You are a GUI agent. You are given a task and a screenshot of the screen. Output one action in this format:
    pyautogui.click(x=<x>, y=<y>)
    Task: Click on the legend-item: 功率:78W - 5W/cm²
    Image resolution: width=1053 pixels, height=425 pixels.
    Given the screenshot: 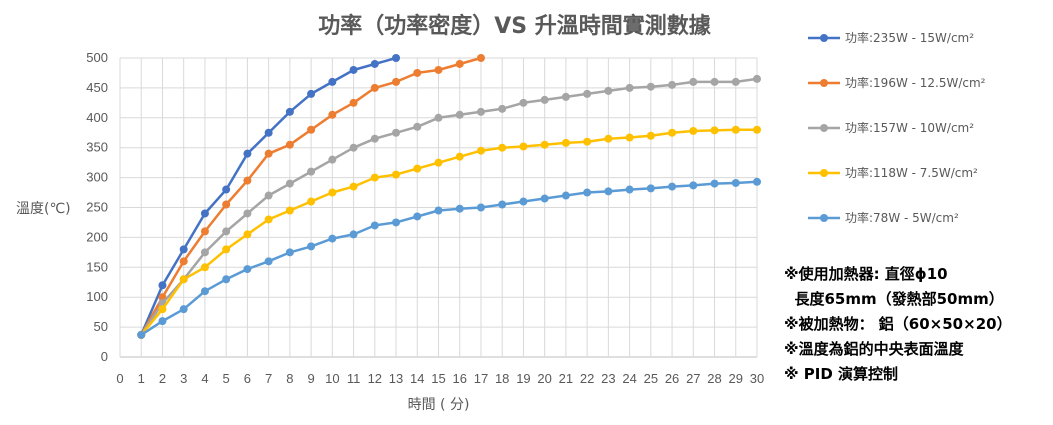 What is the action you would take?
    pyautogui.click(x=883, y=217)
    